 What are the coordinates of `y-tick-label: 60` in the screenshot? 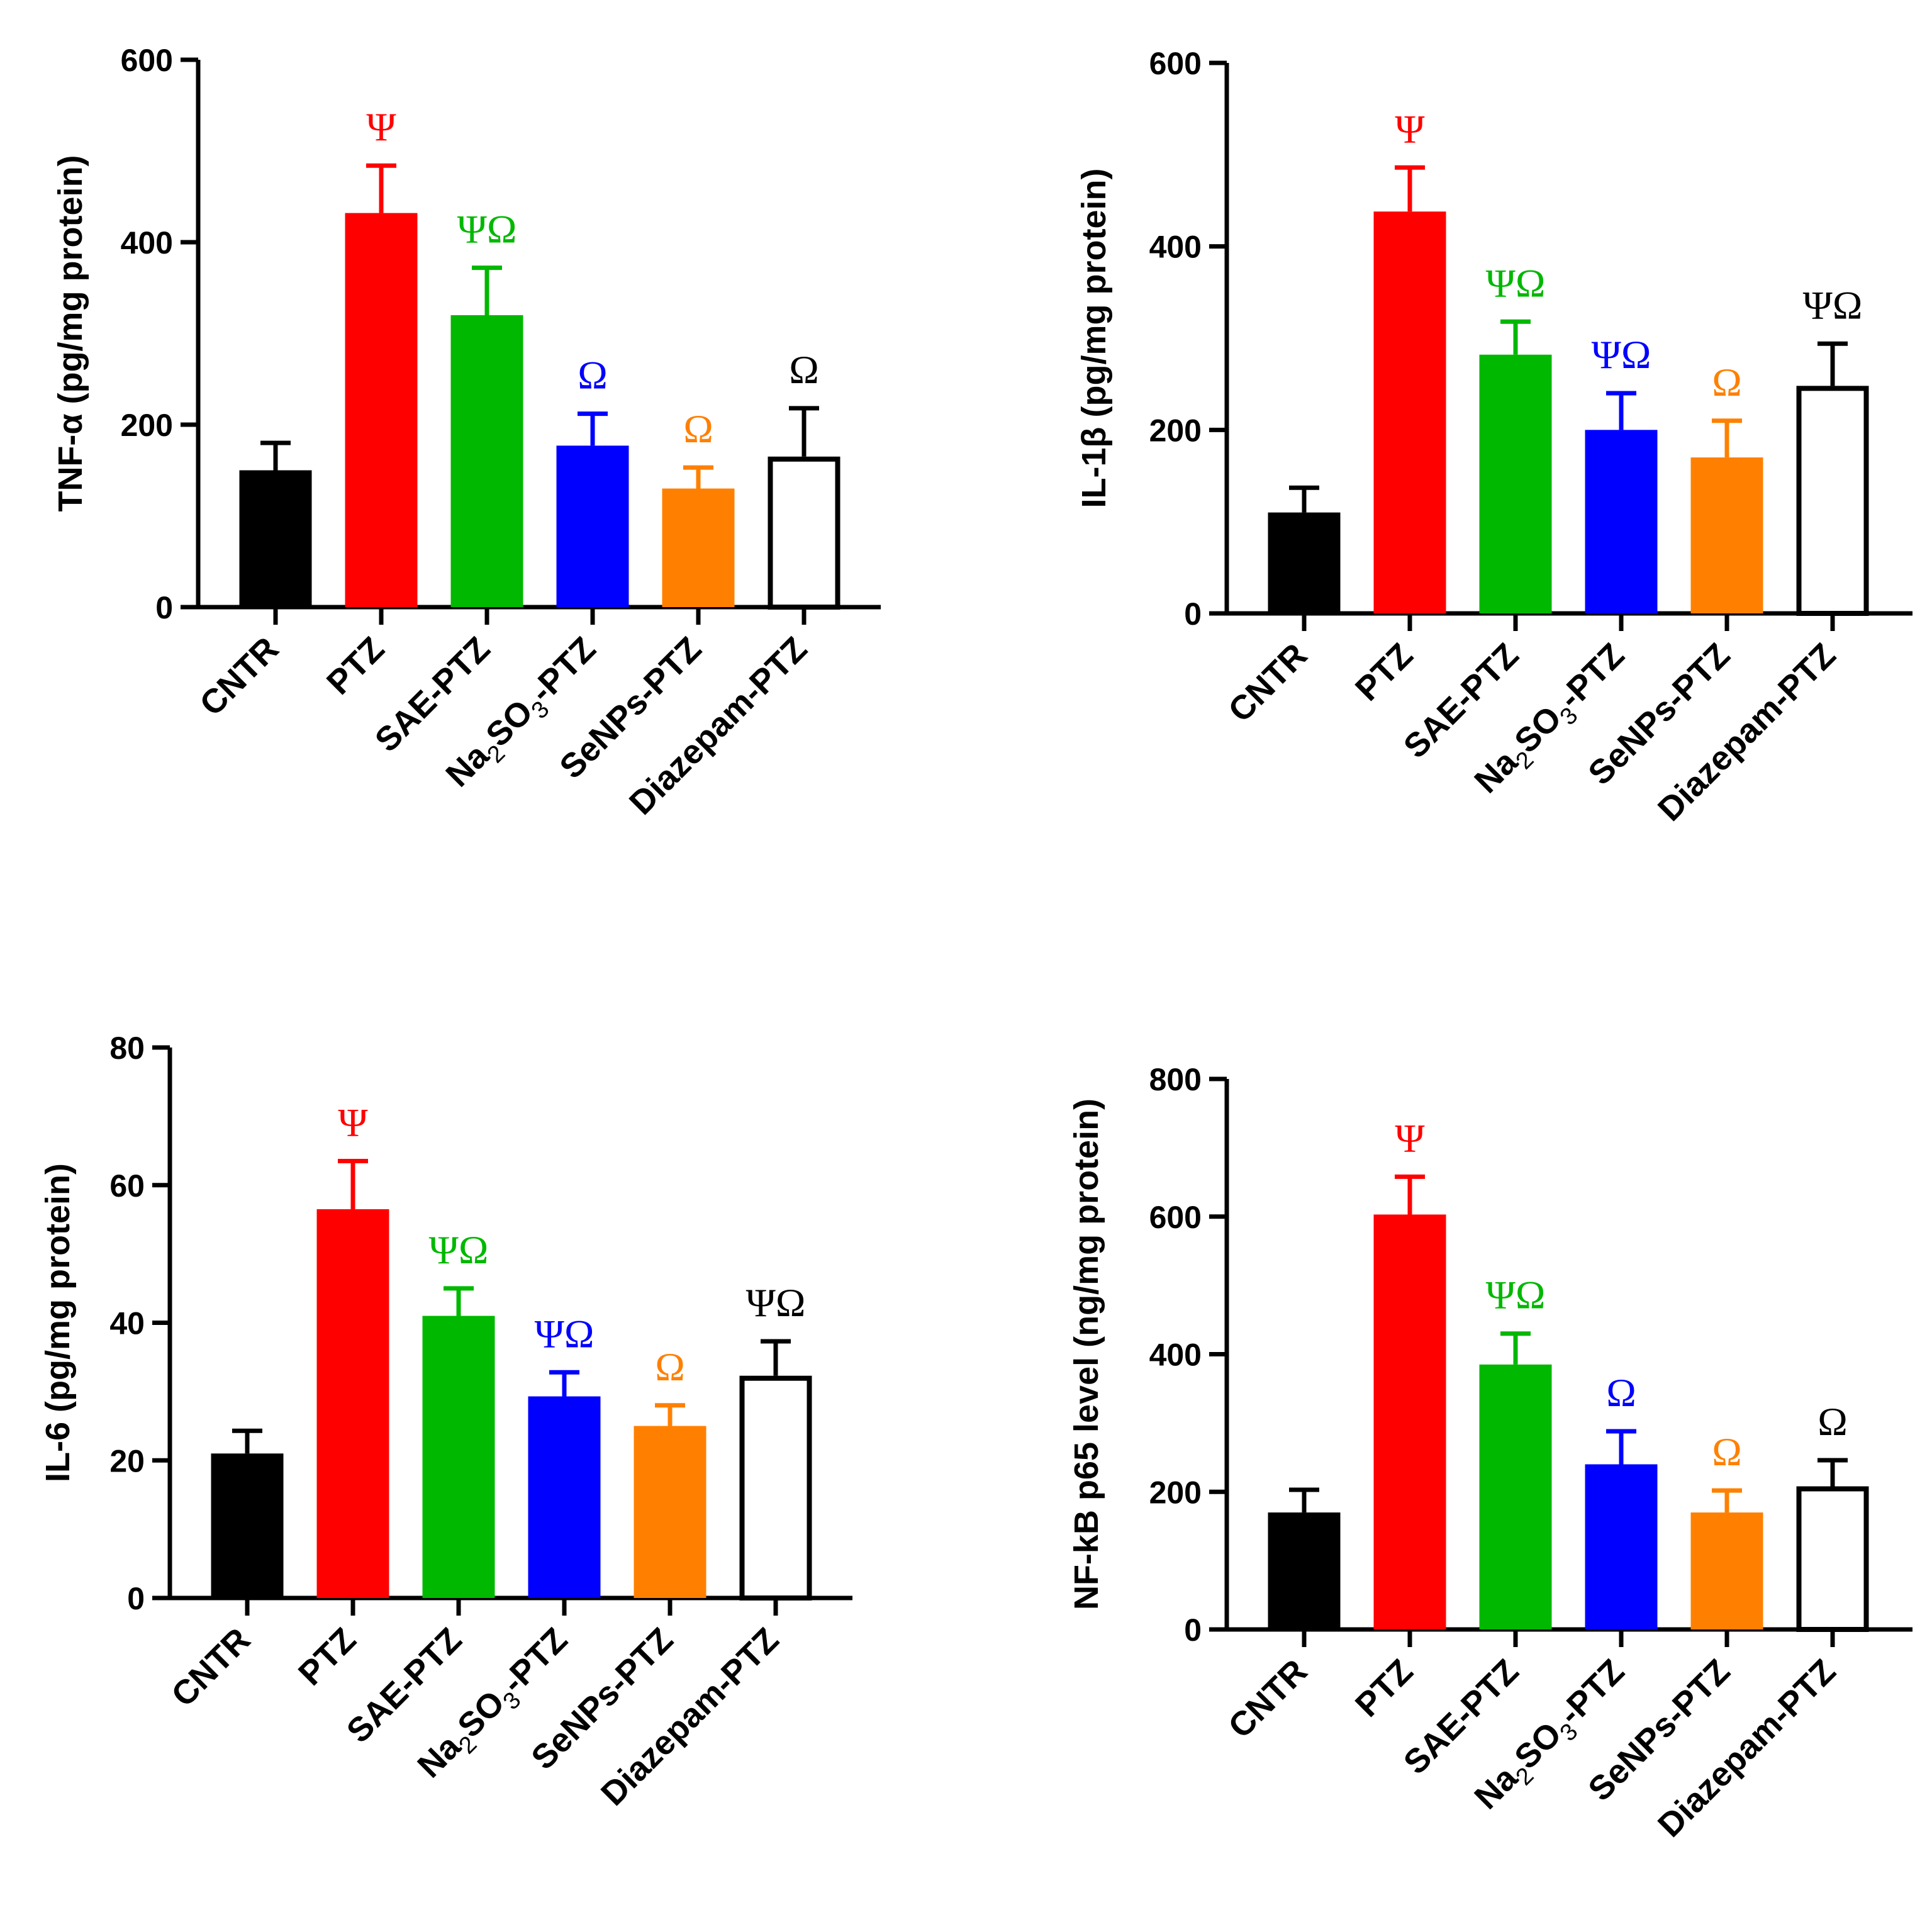 It's located at (127, 1186).